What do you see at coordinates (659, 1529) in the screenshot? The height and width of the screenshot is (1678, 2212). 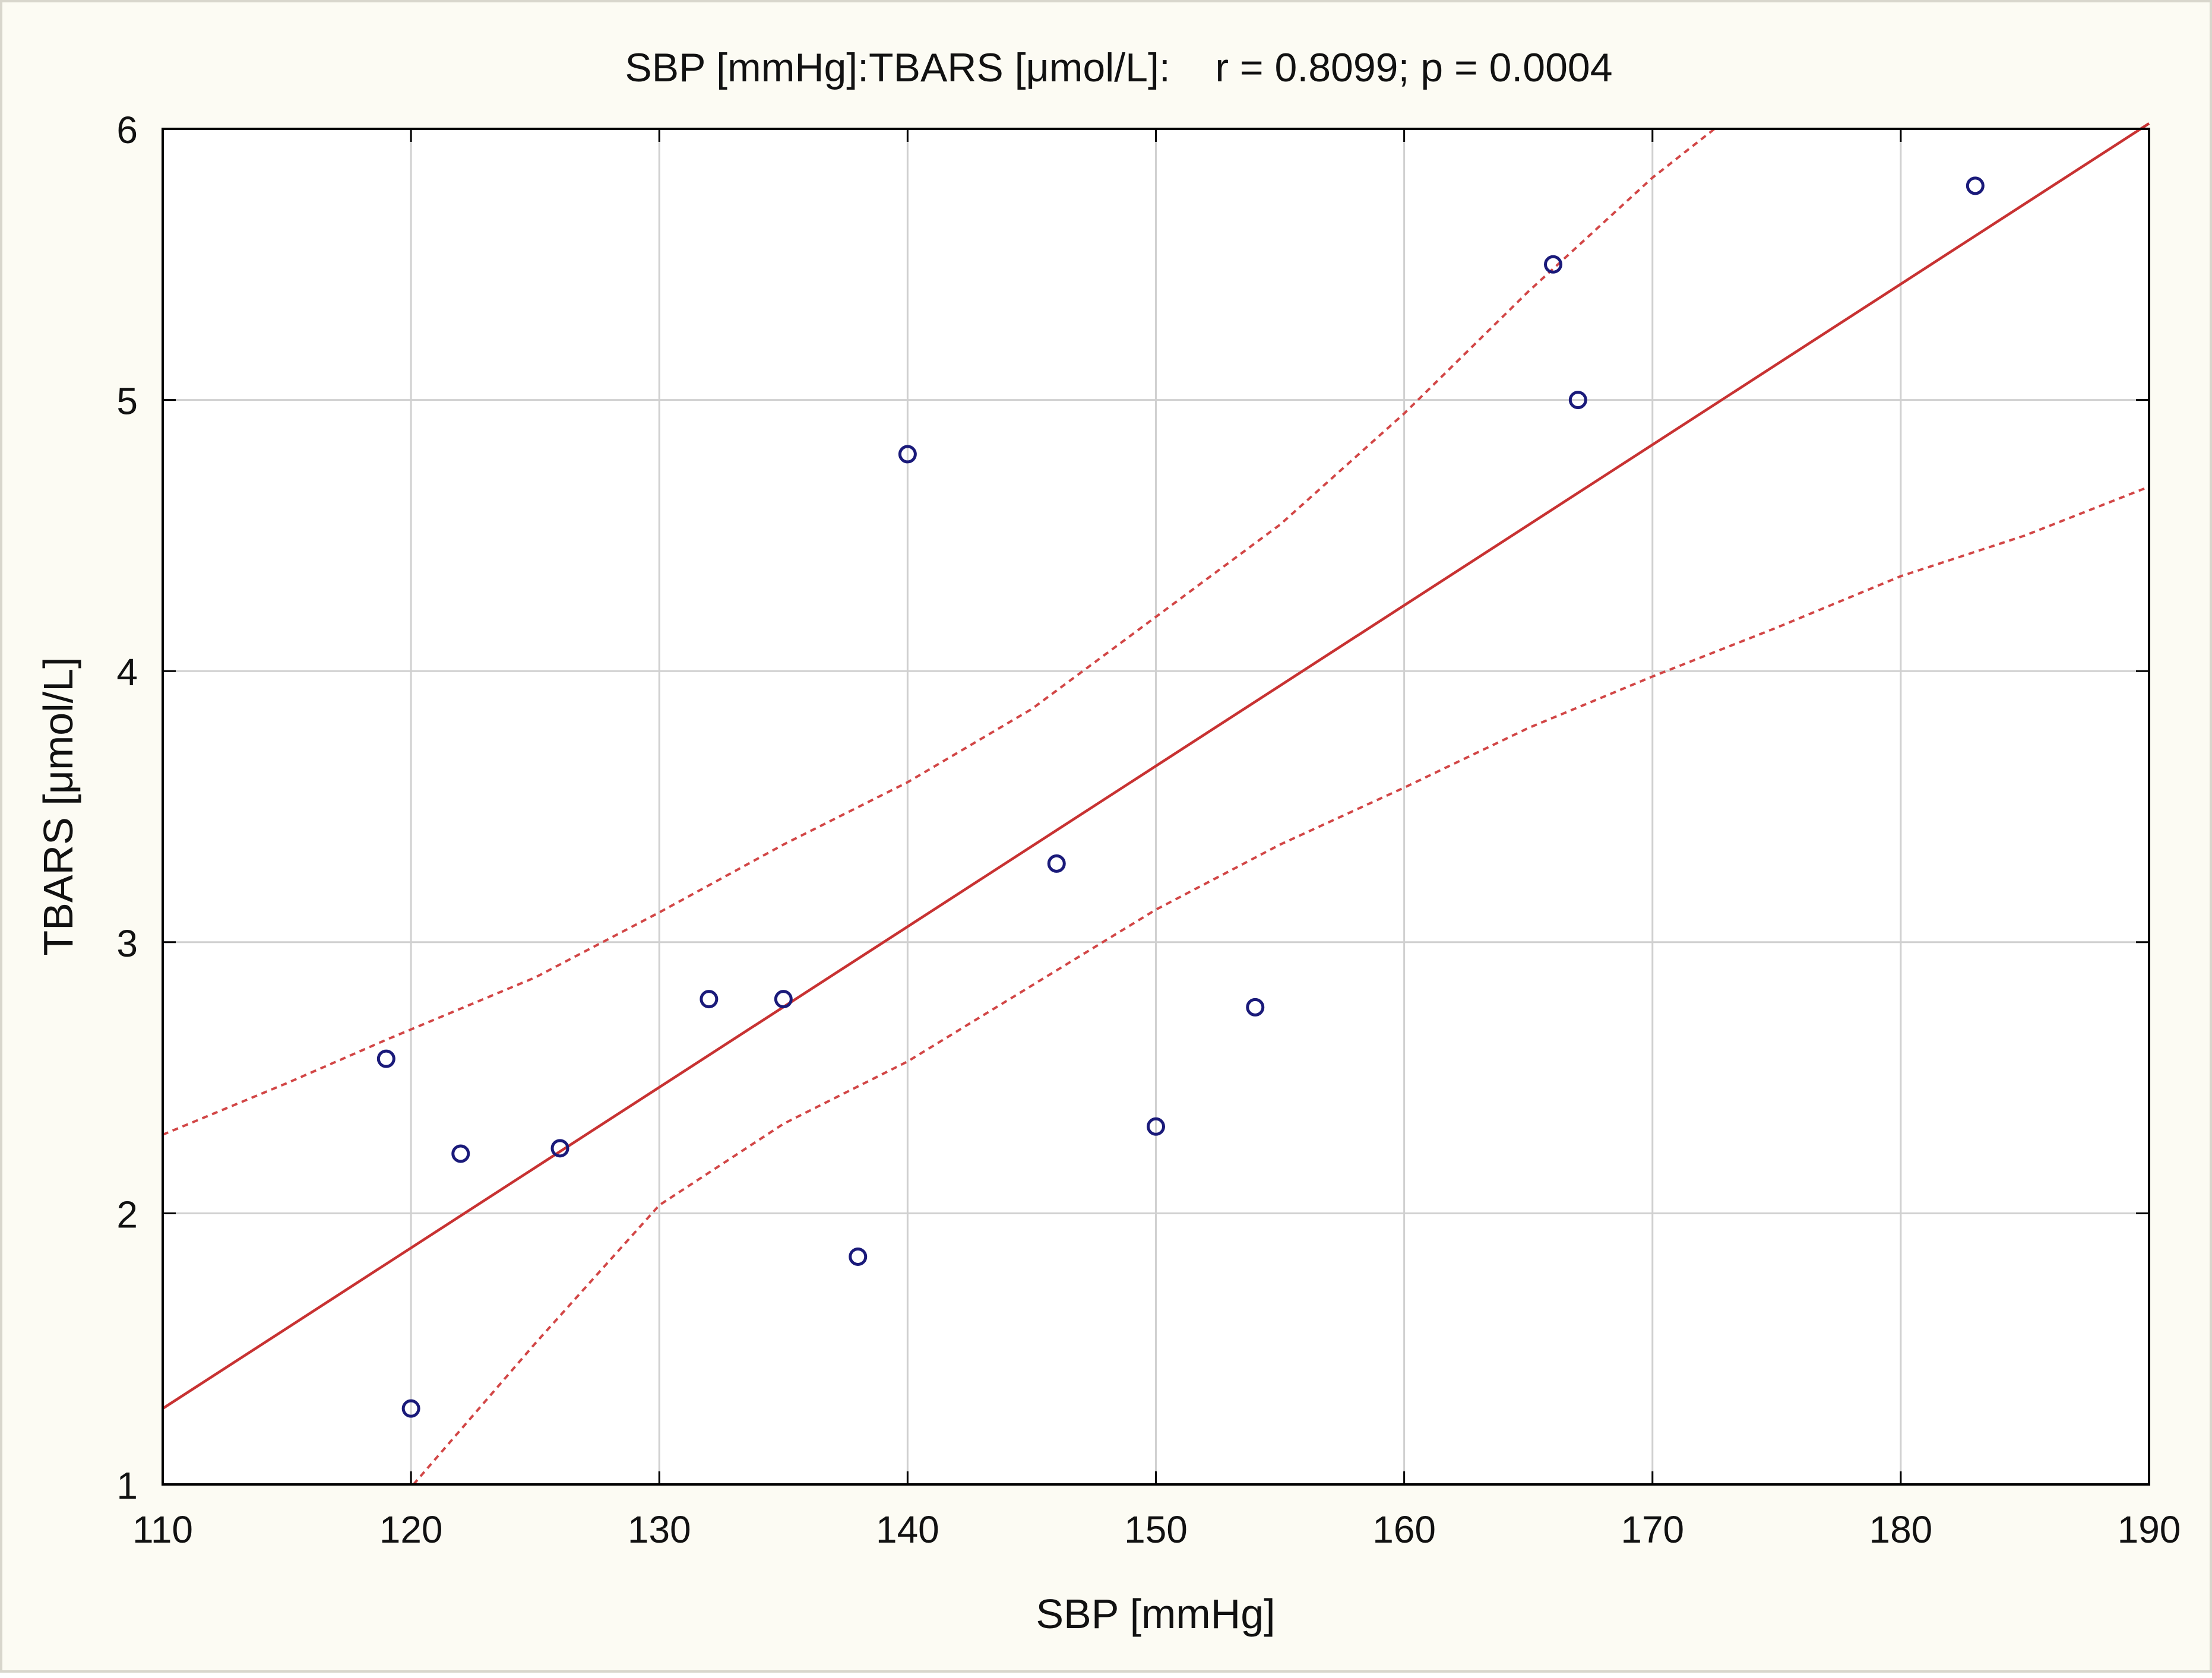 I see `x-tick-label: 130` at bounding box center [659, 1529].